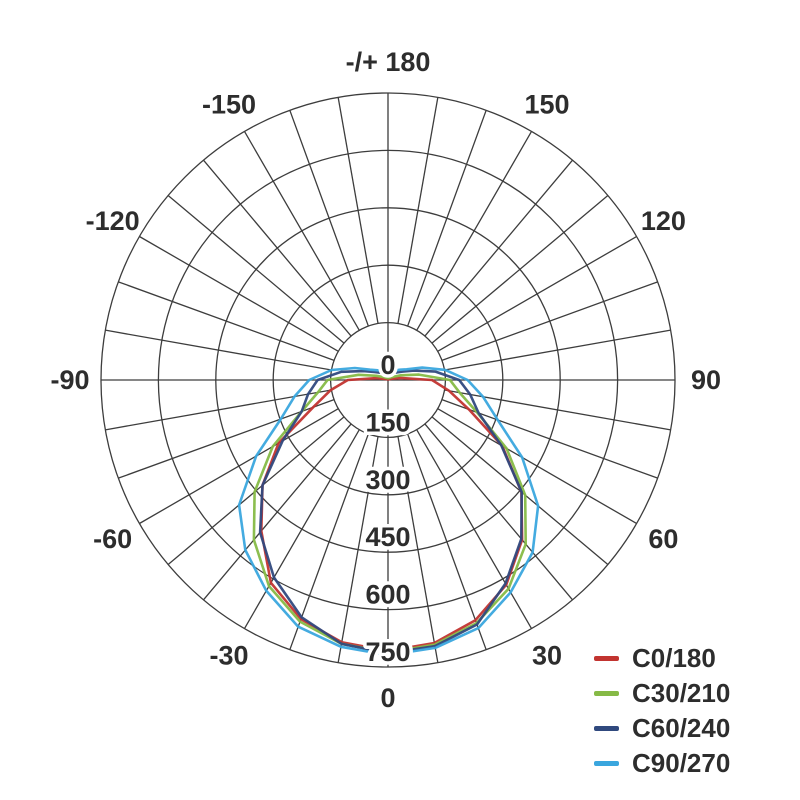  Describe the element at coordinates (663, 539) in the screenshot. I see `angle-tick-label-60: 60` at that location.